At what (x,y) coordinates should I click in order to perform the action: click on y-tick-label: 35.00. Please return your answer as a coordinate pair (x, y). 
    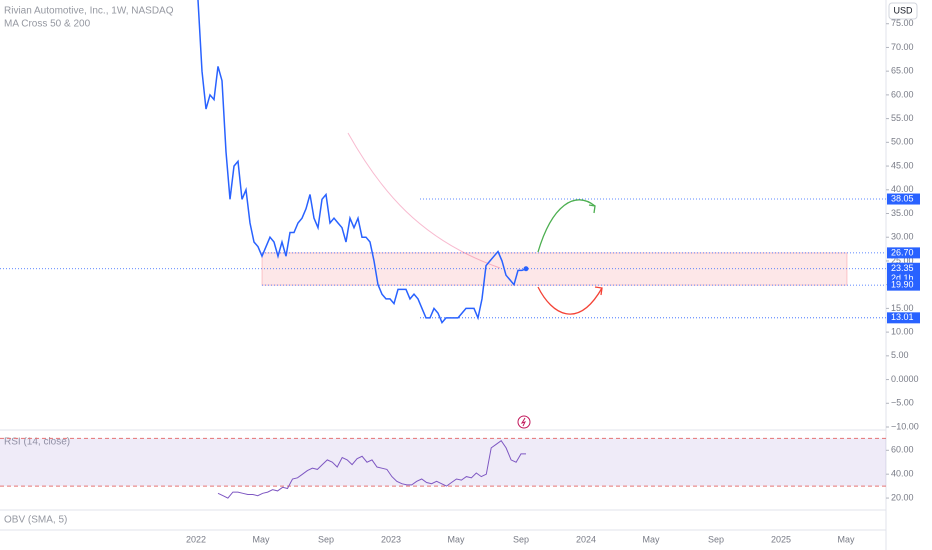
    Looking at the image, I should click on (902, 213).